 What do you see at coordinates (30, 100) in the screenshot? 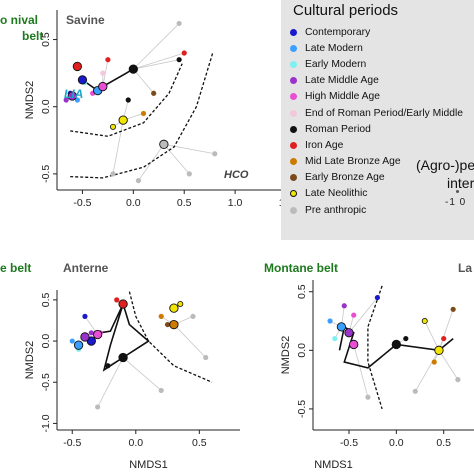
I see `y-axis-label: NMDS2` at bounding box center [30, 100].